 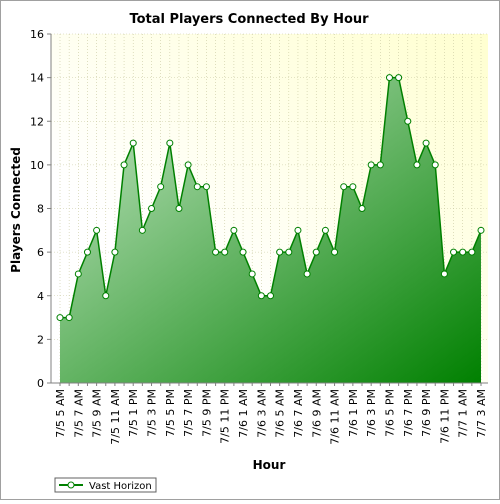 What do you see at coordinates (353, 413) in the screenshot?
I see `x-tick-label: 7/6 1 PM` at bounding box center [353, 413].